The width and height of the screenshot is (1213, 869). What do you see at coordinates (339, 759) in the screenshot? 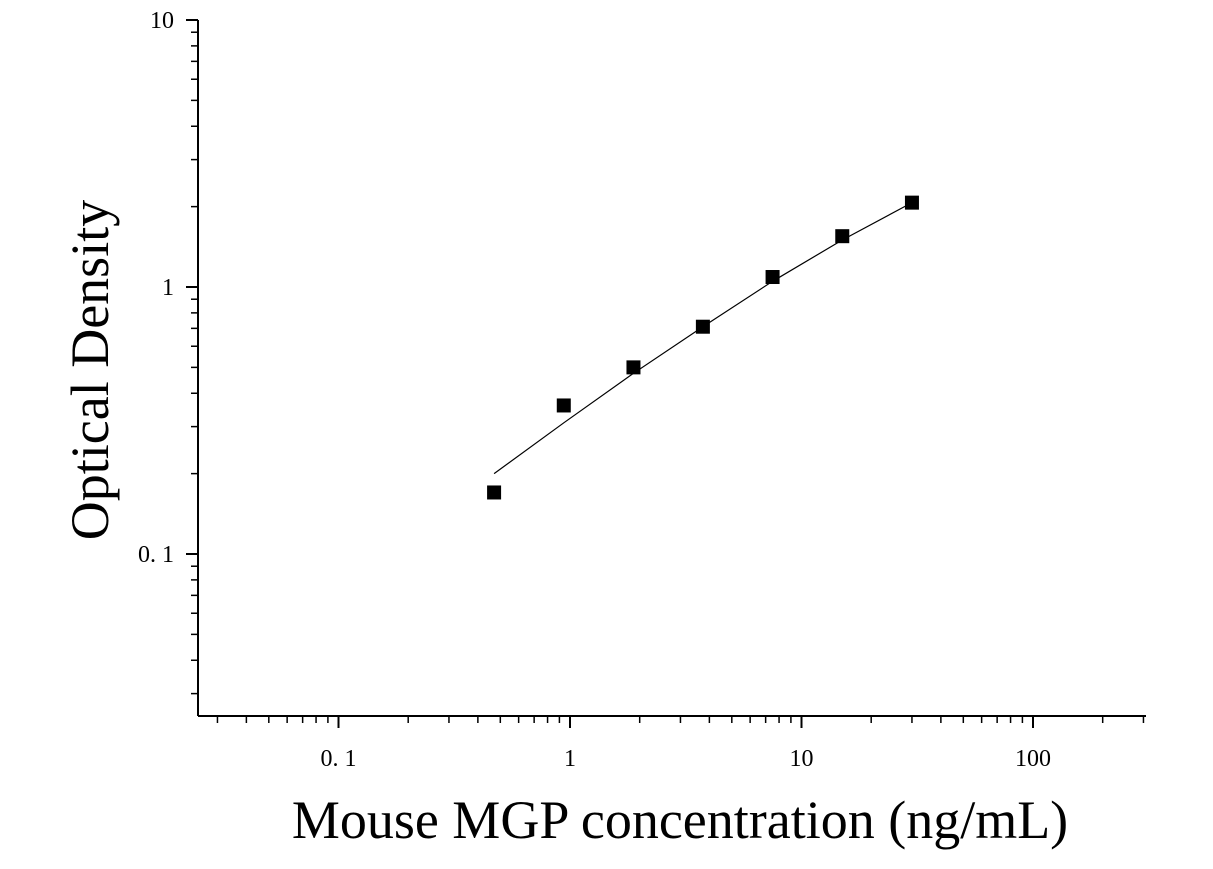
I see `x-tick-label: 0. 1` at bounding box center [339, 759].